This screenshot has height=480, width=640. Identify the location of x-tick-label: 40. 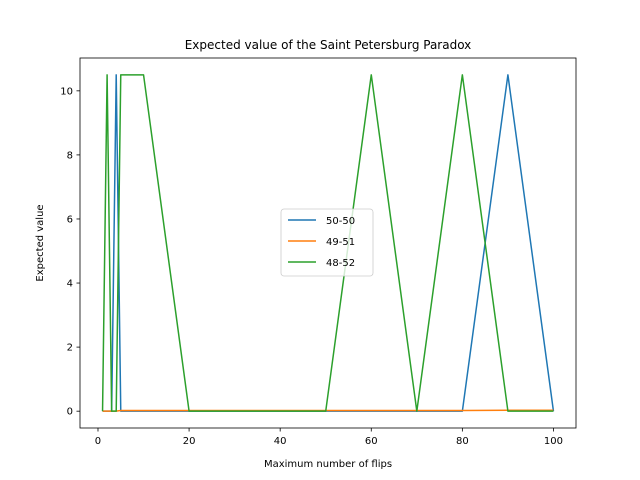
(280, 441).